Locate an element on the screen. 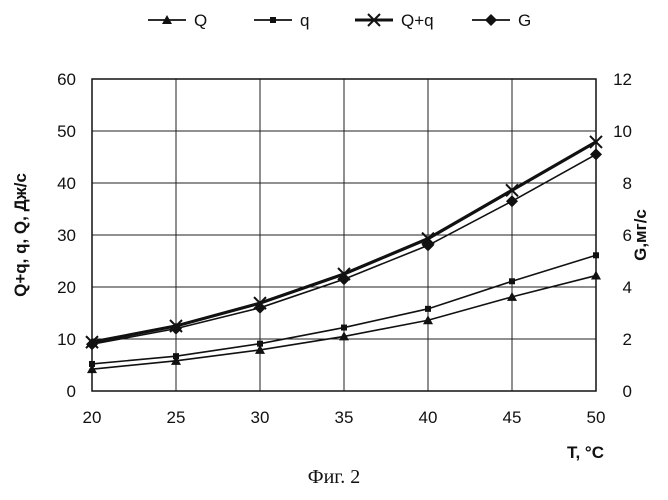  y2-tick-label: 4 is located at coordinates (627, 287).